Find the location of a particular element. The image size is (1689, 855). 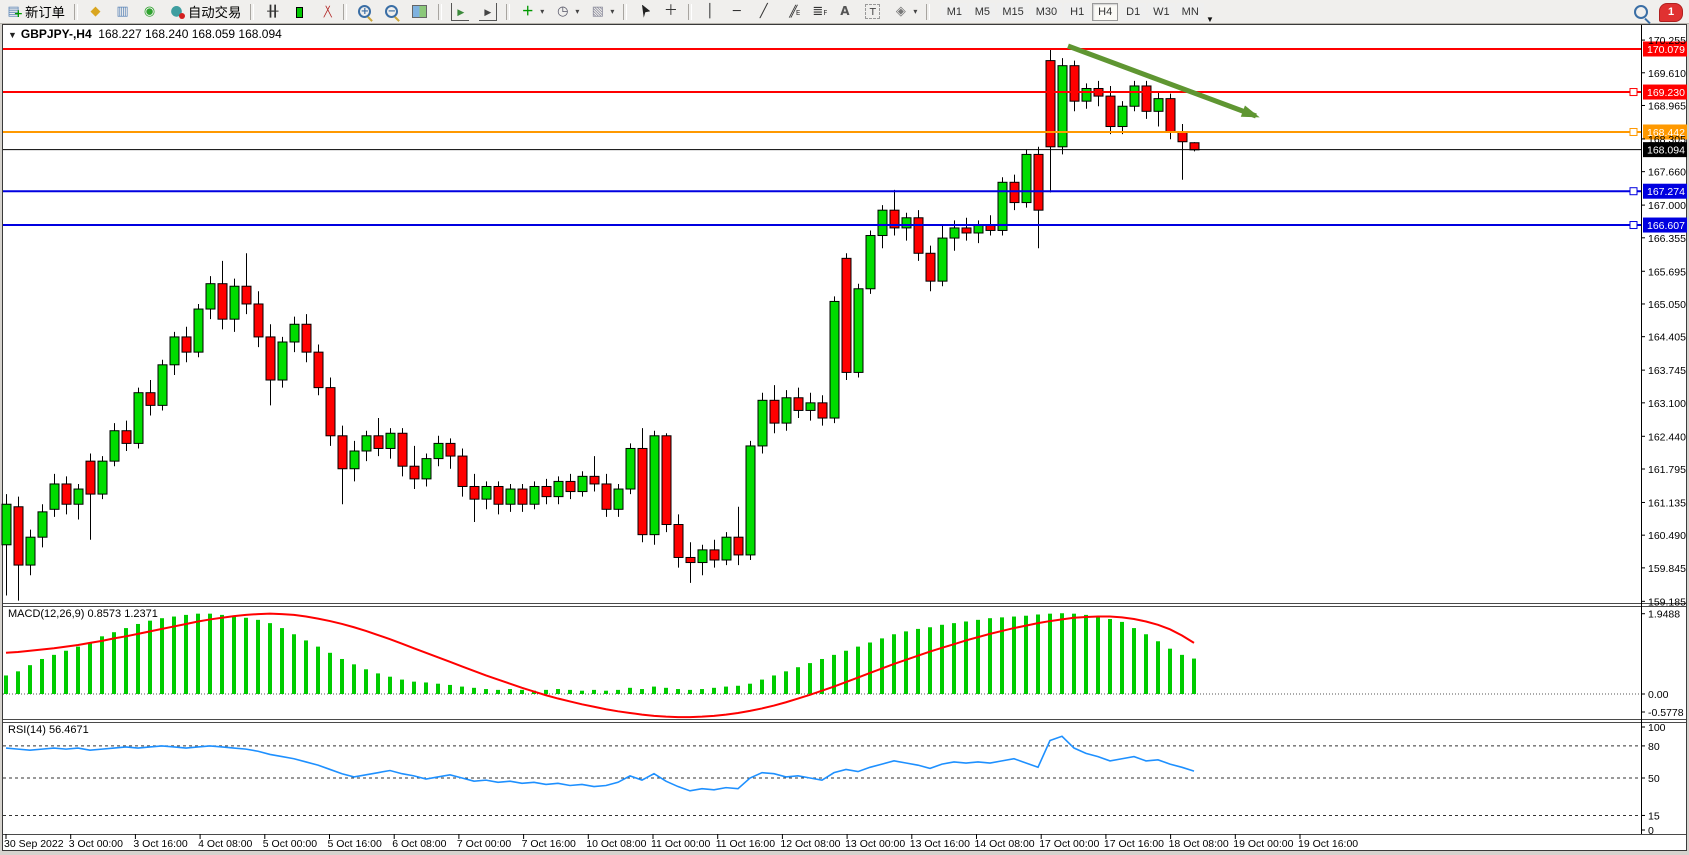

time-tick-label: 14 Oct 08:00 is located at coordinates (1005, 844).